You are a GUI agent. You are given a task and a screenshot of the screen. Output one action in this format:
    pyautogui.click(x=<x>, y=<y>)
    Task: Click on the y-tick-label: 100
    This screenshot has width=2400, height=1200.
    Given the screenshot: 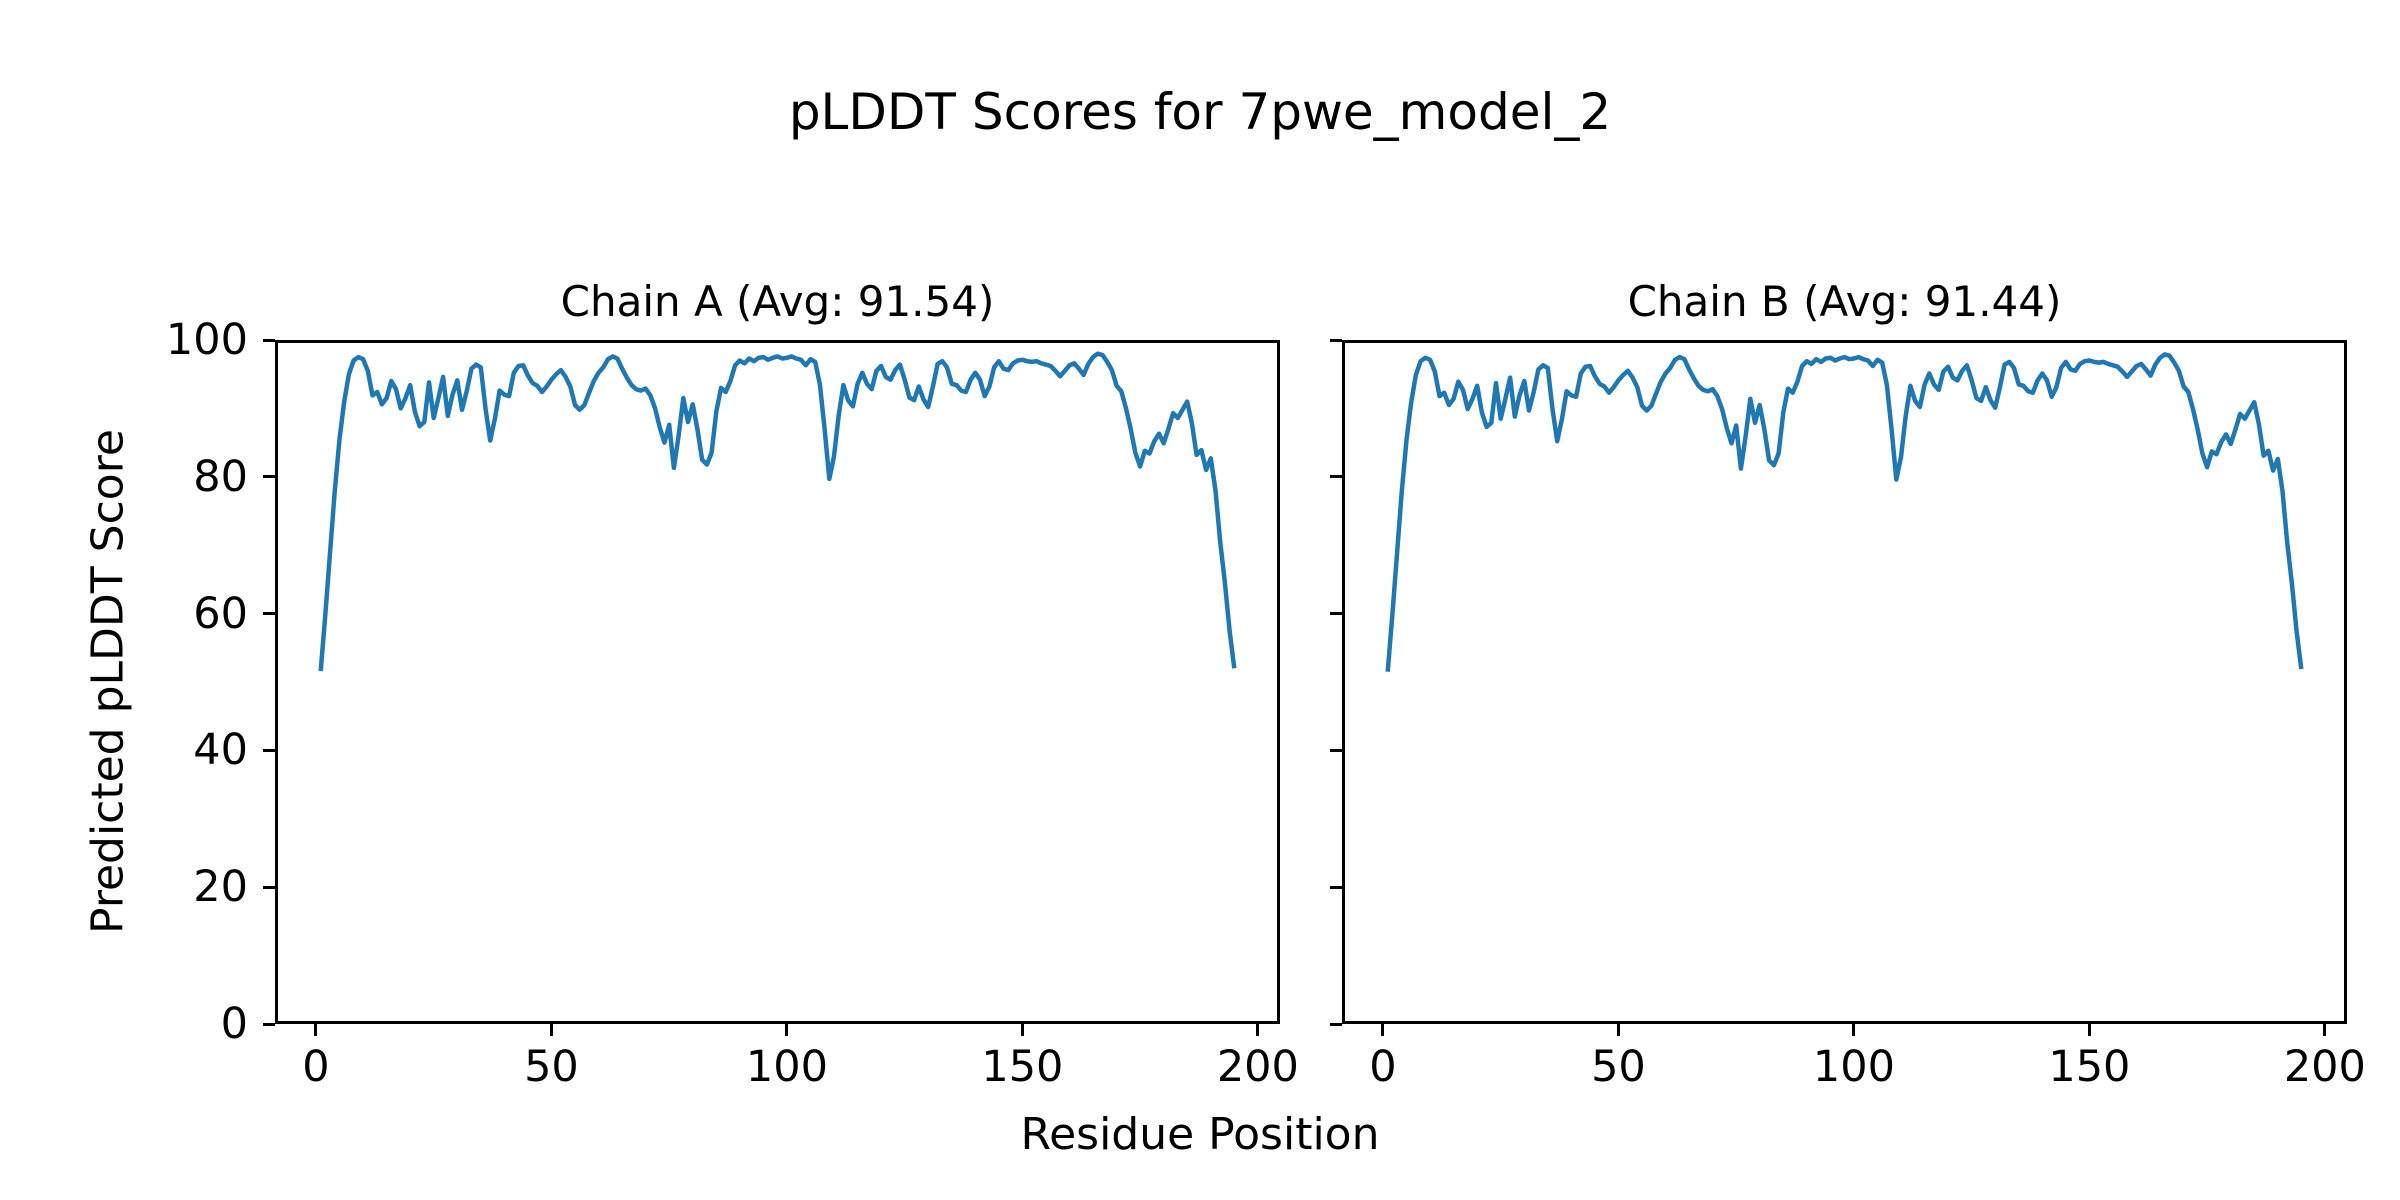 What is the action you would take?
    pyautogui.click(x=206, y=340)
    